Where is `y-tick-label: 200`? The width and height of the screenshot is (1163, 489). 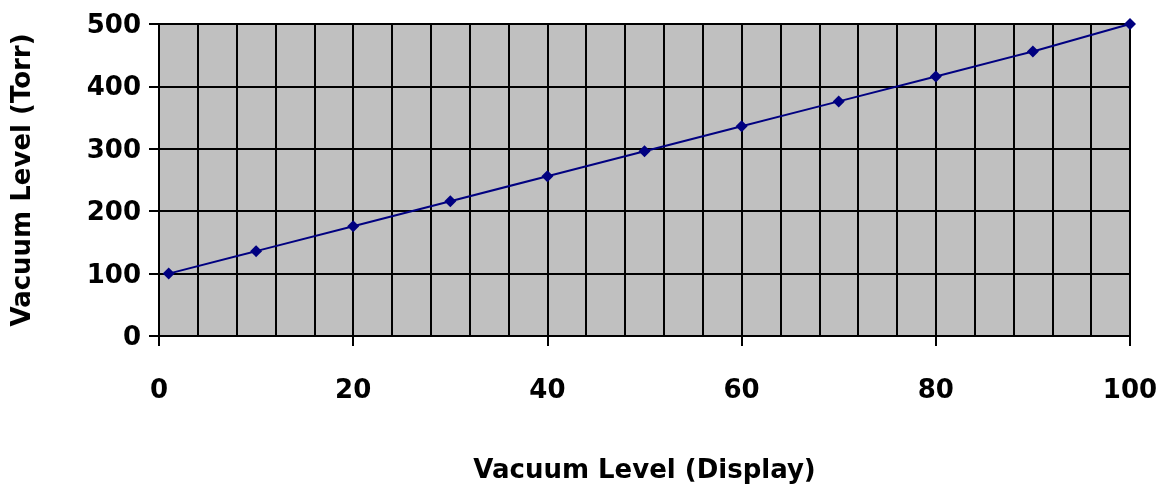
y-tick-label: 200 is located at coordinates (113, 211).